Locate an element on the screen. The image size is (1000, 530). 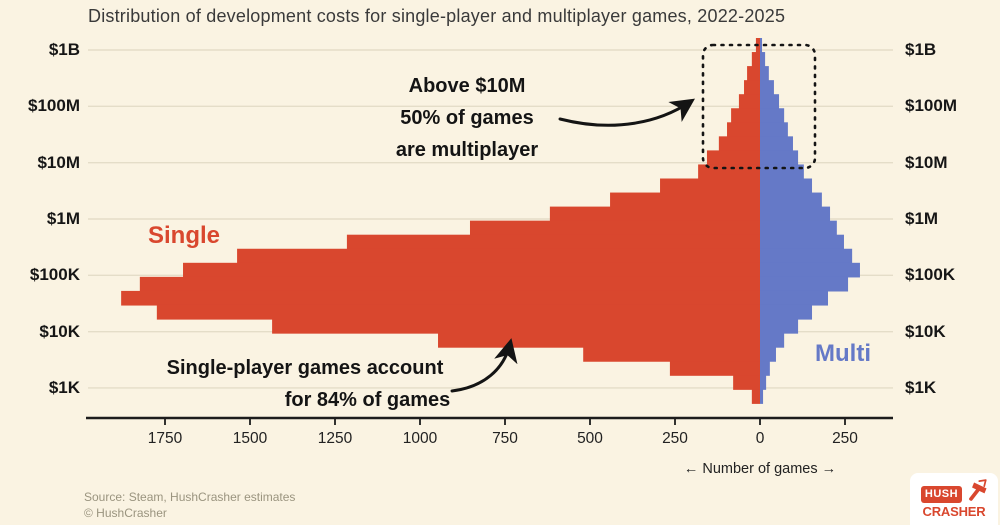
y-axis-label-right: $1M is located at coordinates (922, 218).